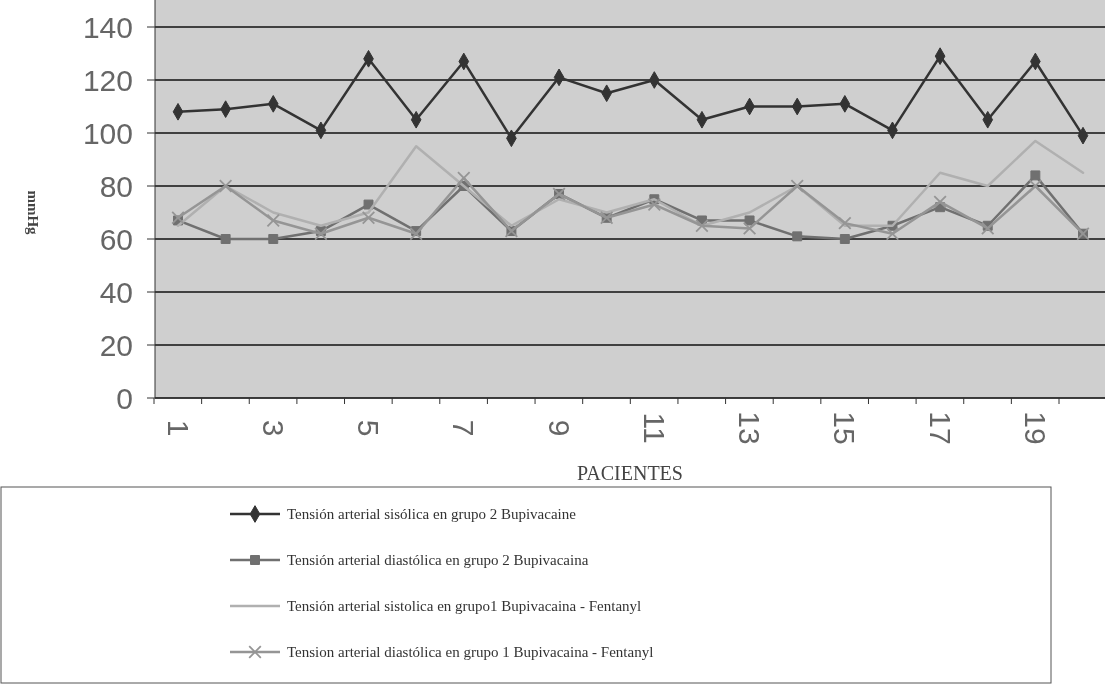  Describe the element at coordinates (107, 27) in the screenshot. I see `y-tick-label: 140` at that location.